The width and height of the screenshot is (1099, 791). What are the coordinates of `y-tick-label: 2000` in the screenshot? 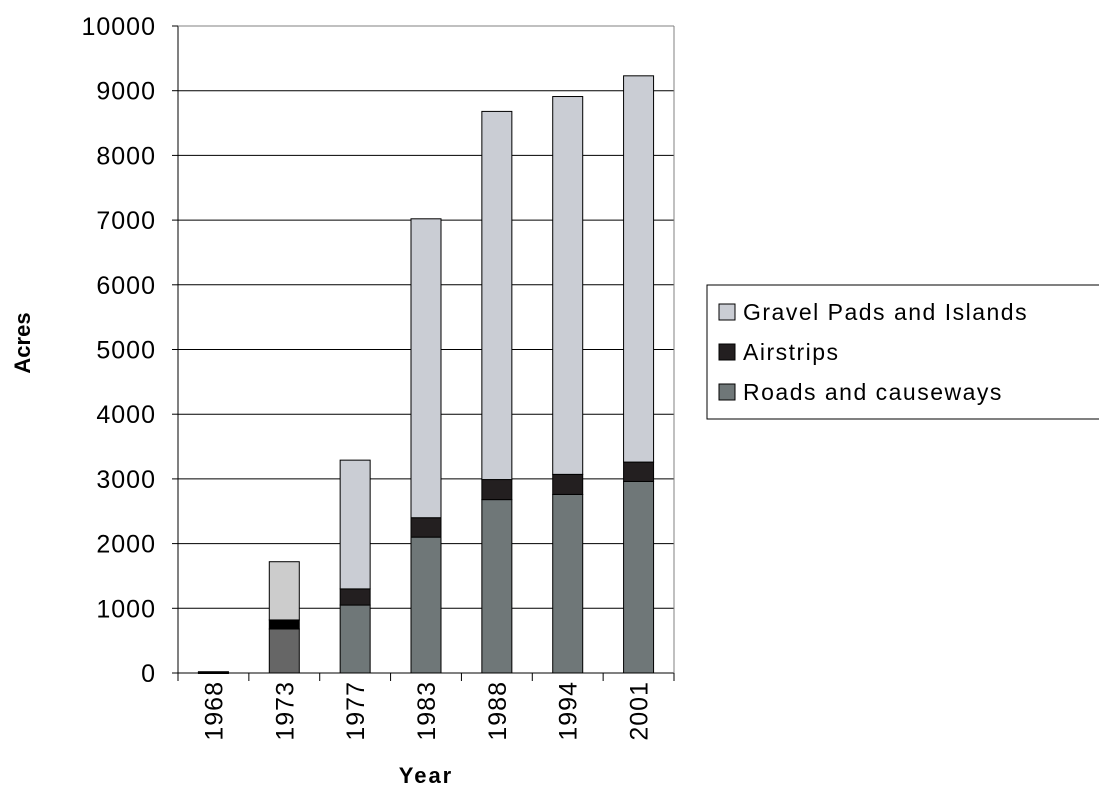 It's located at (126, 545).